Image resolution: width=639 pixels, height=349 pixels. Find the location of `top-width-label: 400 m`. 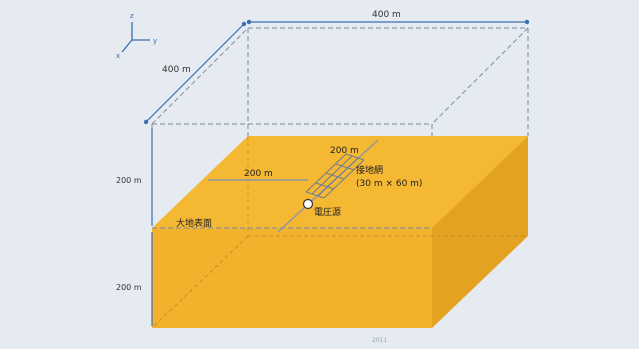

top-width-label: 400 m is located at coordinates (386, 15).